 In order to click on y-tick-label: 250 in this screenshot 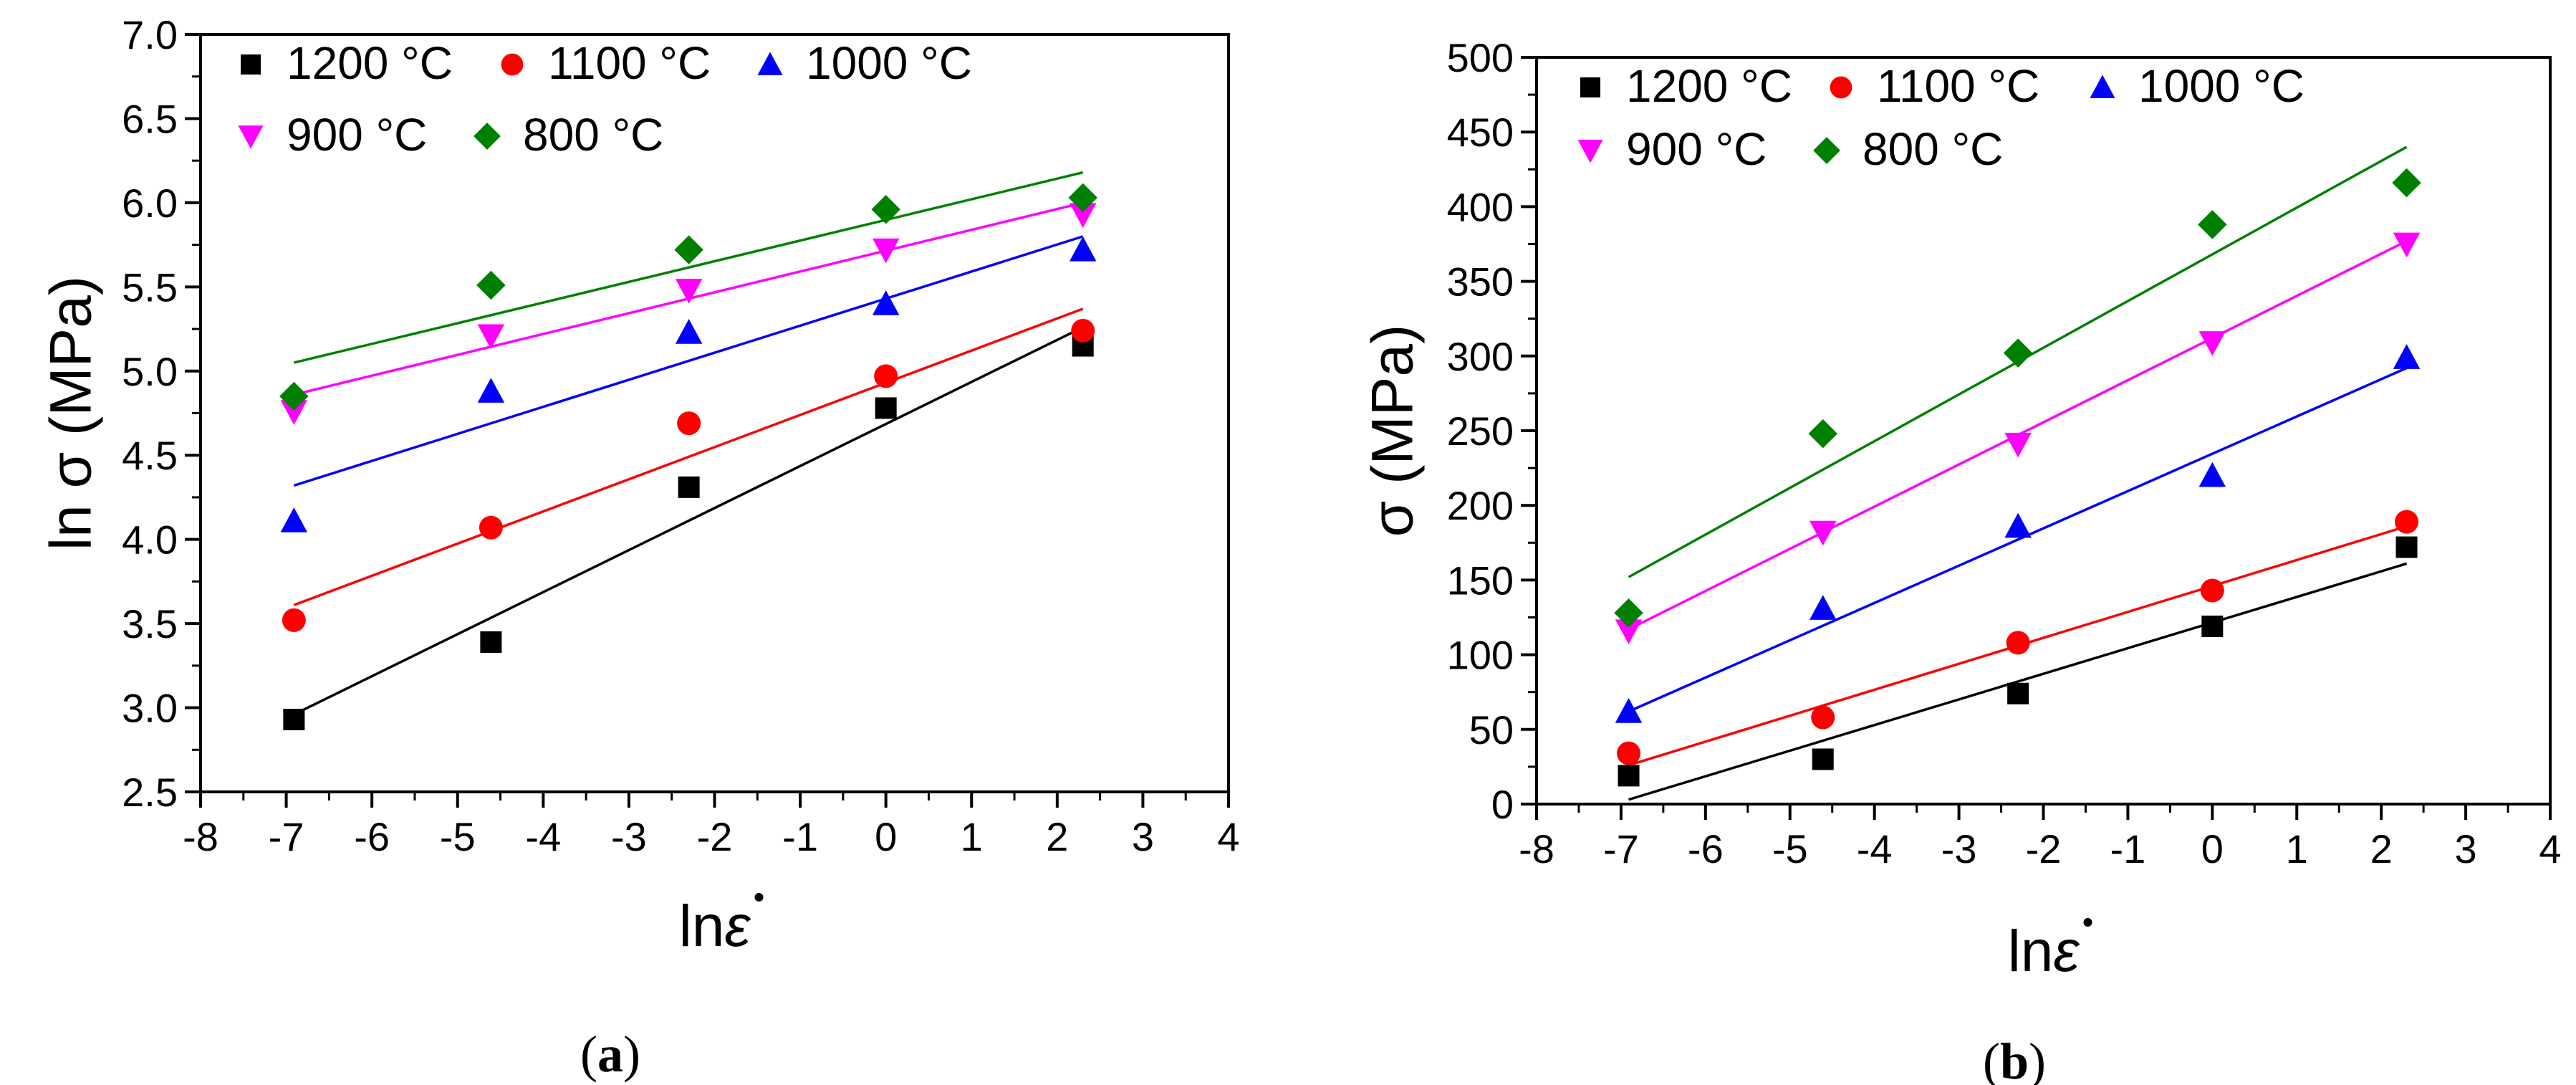, I will do `click(1480, 431)`.